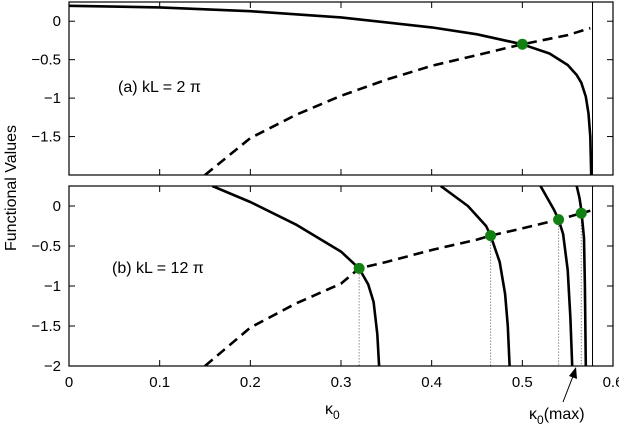  Describe the element at coordinates (336, 415) in the screenshot. I see `x-axis-label-subscript: 0` at that location.